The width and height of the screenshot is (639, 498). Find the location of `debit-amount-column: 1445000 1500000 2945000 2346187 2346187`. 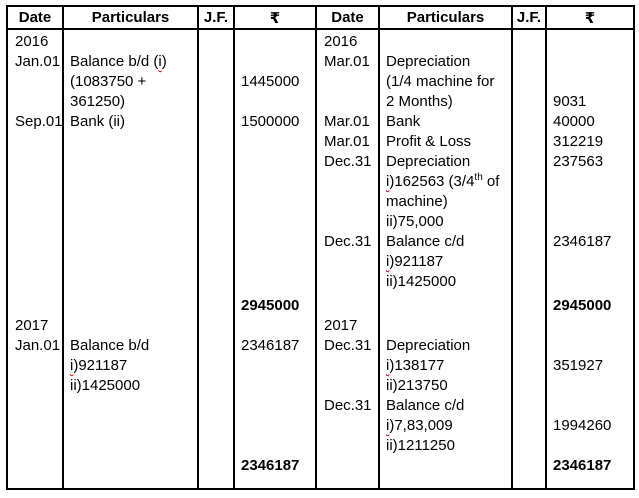

debit-amount-column: 1445000 1500000 2945000 2346187 2346187 is located at coordinates (276, 259).